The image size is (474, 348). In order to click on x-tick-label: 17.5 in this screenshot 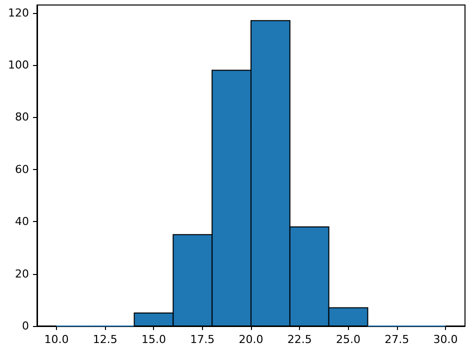, I will do `click(202, 339)`.